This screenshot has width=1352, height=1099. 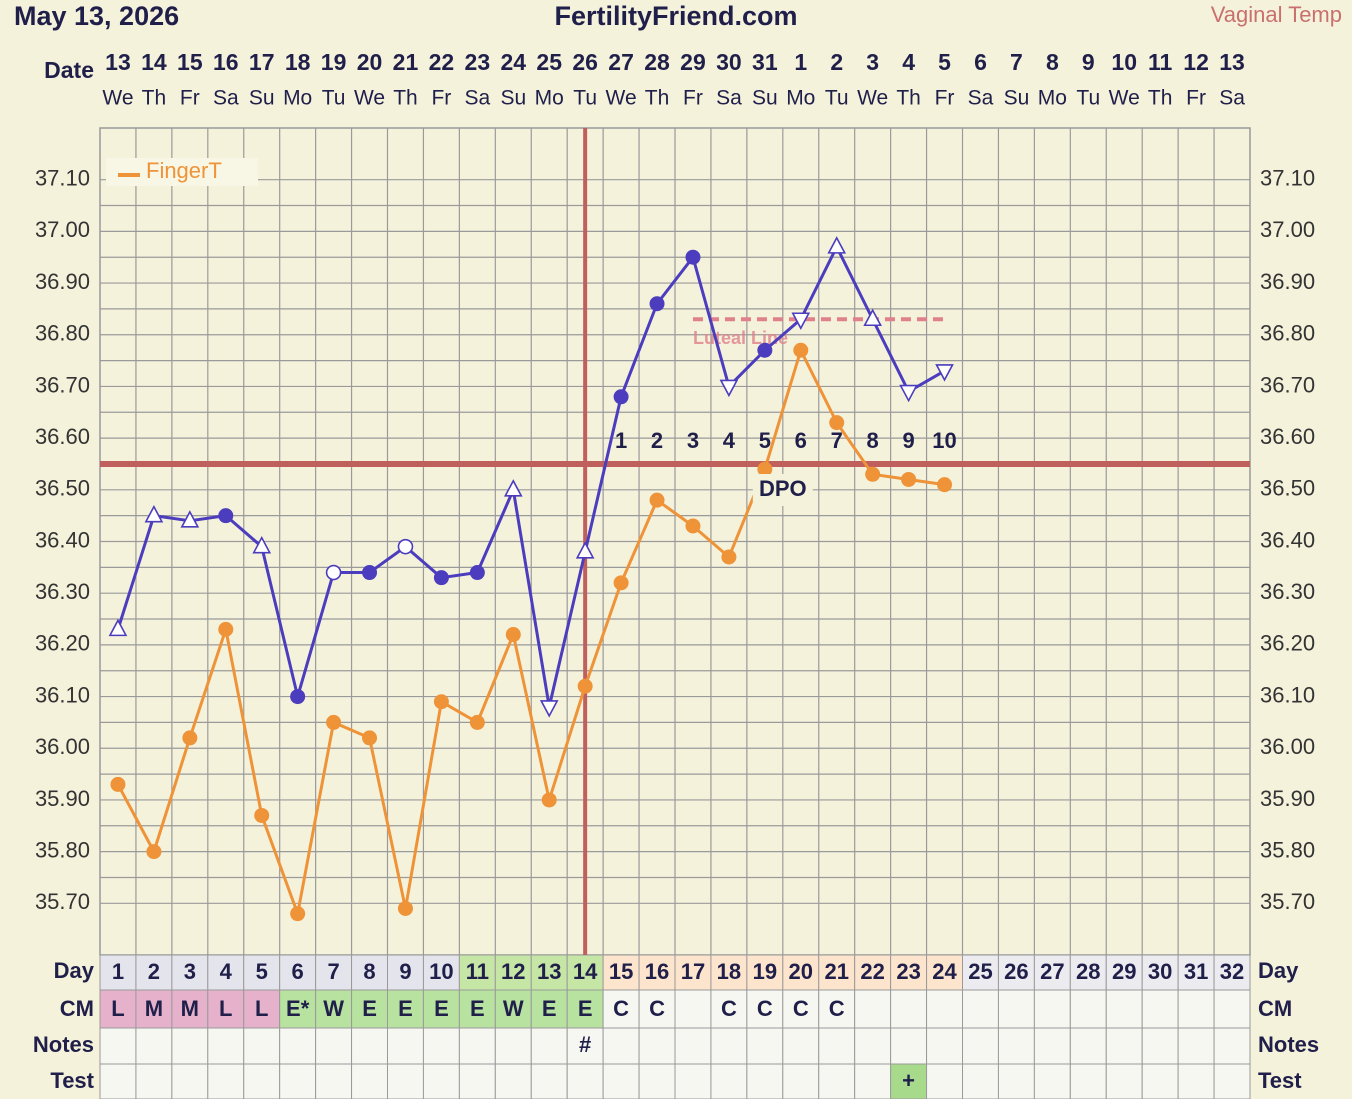 I want to click on y-tick-label: 35.90, so click(x=1287, y=798).